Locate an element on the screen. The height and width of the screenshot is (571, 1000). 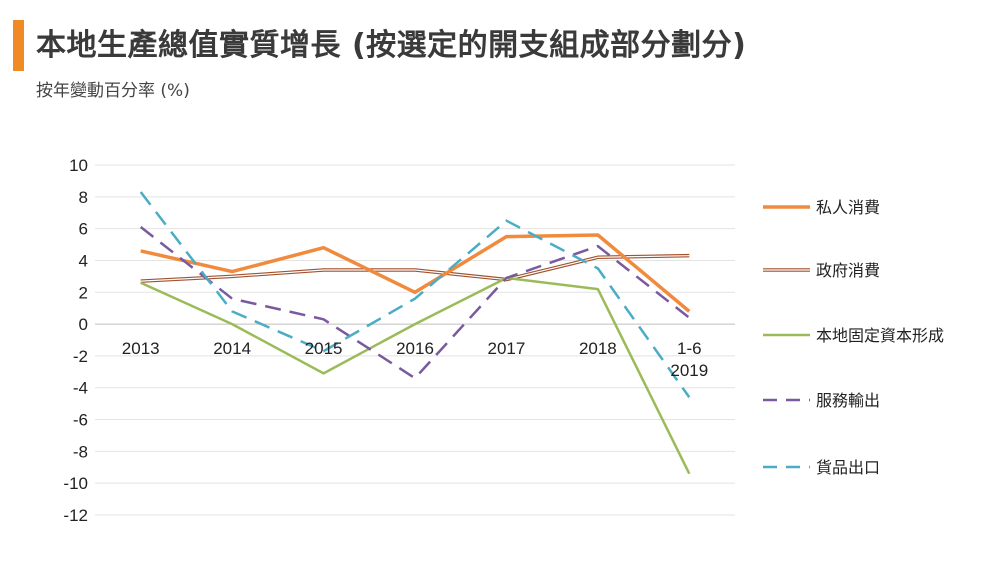
y-tick-label: -6 is located at coordinates (80, 420).